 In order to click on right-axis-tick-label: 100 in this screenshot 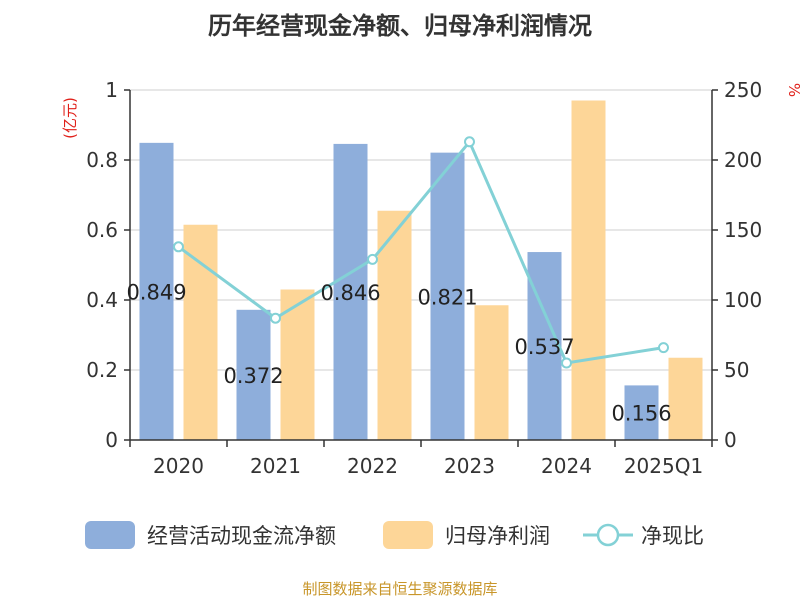, I will do `click(743, 300)`.